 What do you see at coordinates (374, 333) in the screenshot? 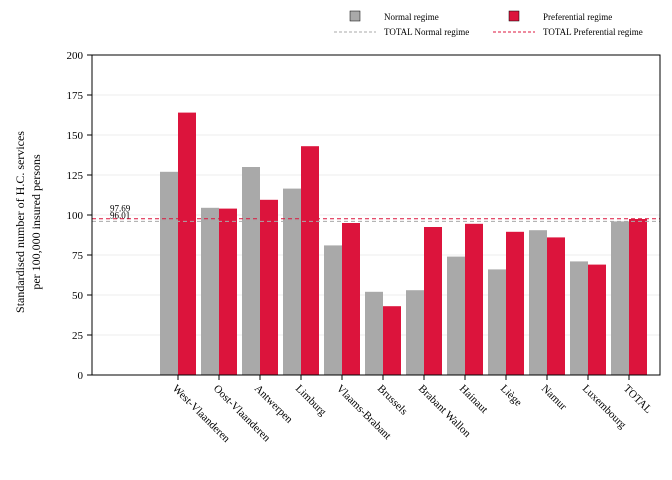
I see `bar-normal-regime-brussels` at bounding box center [374, 333].